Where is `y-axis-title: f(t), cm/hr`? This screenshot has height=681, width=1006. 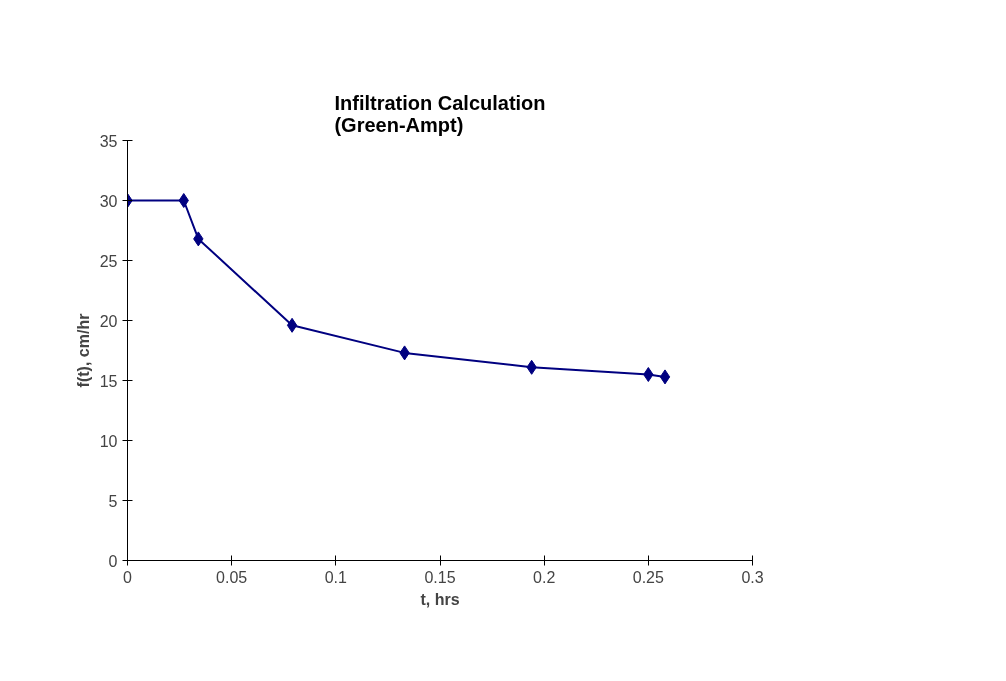
y-axis-title: f(t), cm/hr is located at coordinates (83, 350).